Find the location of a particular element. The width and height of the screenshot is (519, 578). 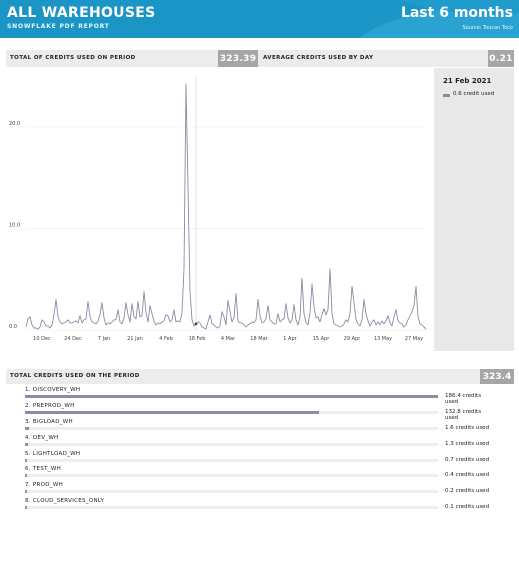

total-credits-value: 323.39 is located at coordinates (238, 58).